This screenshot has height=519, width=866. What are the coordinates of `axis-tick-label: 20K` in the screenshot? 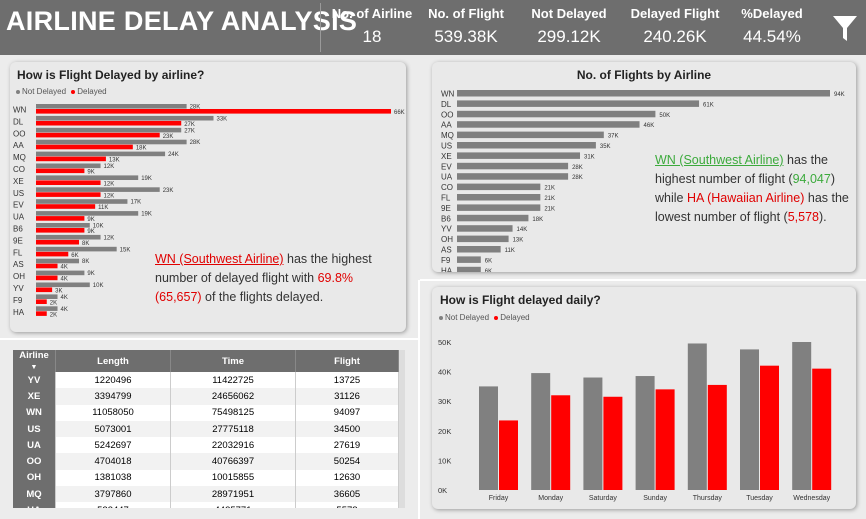 It's located at (444, 431).